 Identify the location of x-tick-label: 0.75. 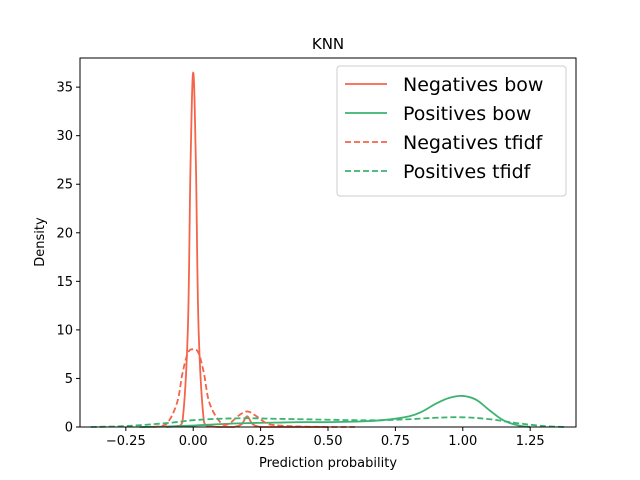
(395, 441).